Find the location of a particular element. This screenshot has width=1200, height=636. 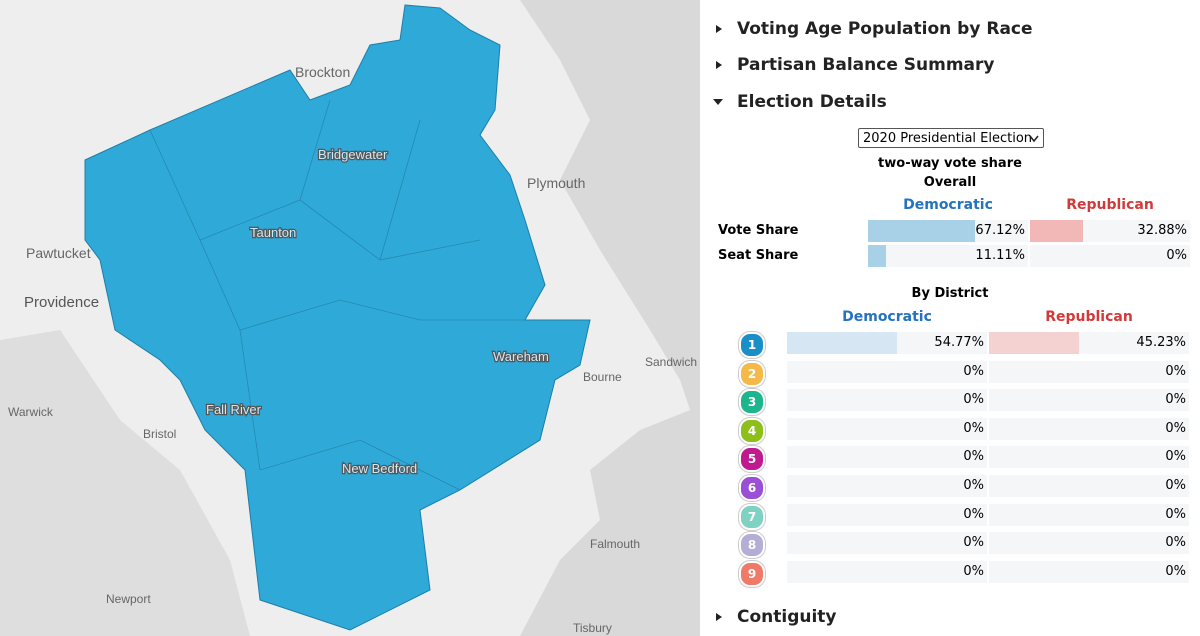

district-badge: 2 is located at coordinates (752, 373).